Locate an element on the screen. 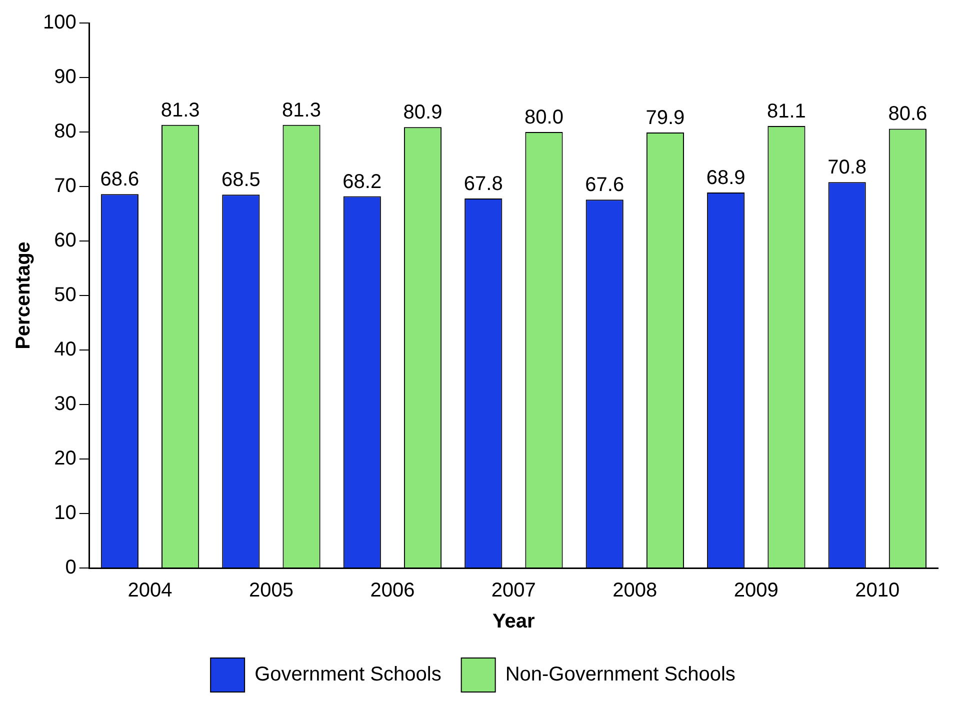 This screenshot has width=956, height=710. data-label: 67.6 is located at coordinates (604, 185).